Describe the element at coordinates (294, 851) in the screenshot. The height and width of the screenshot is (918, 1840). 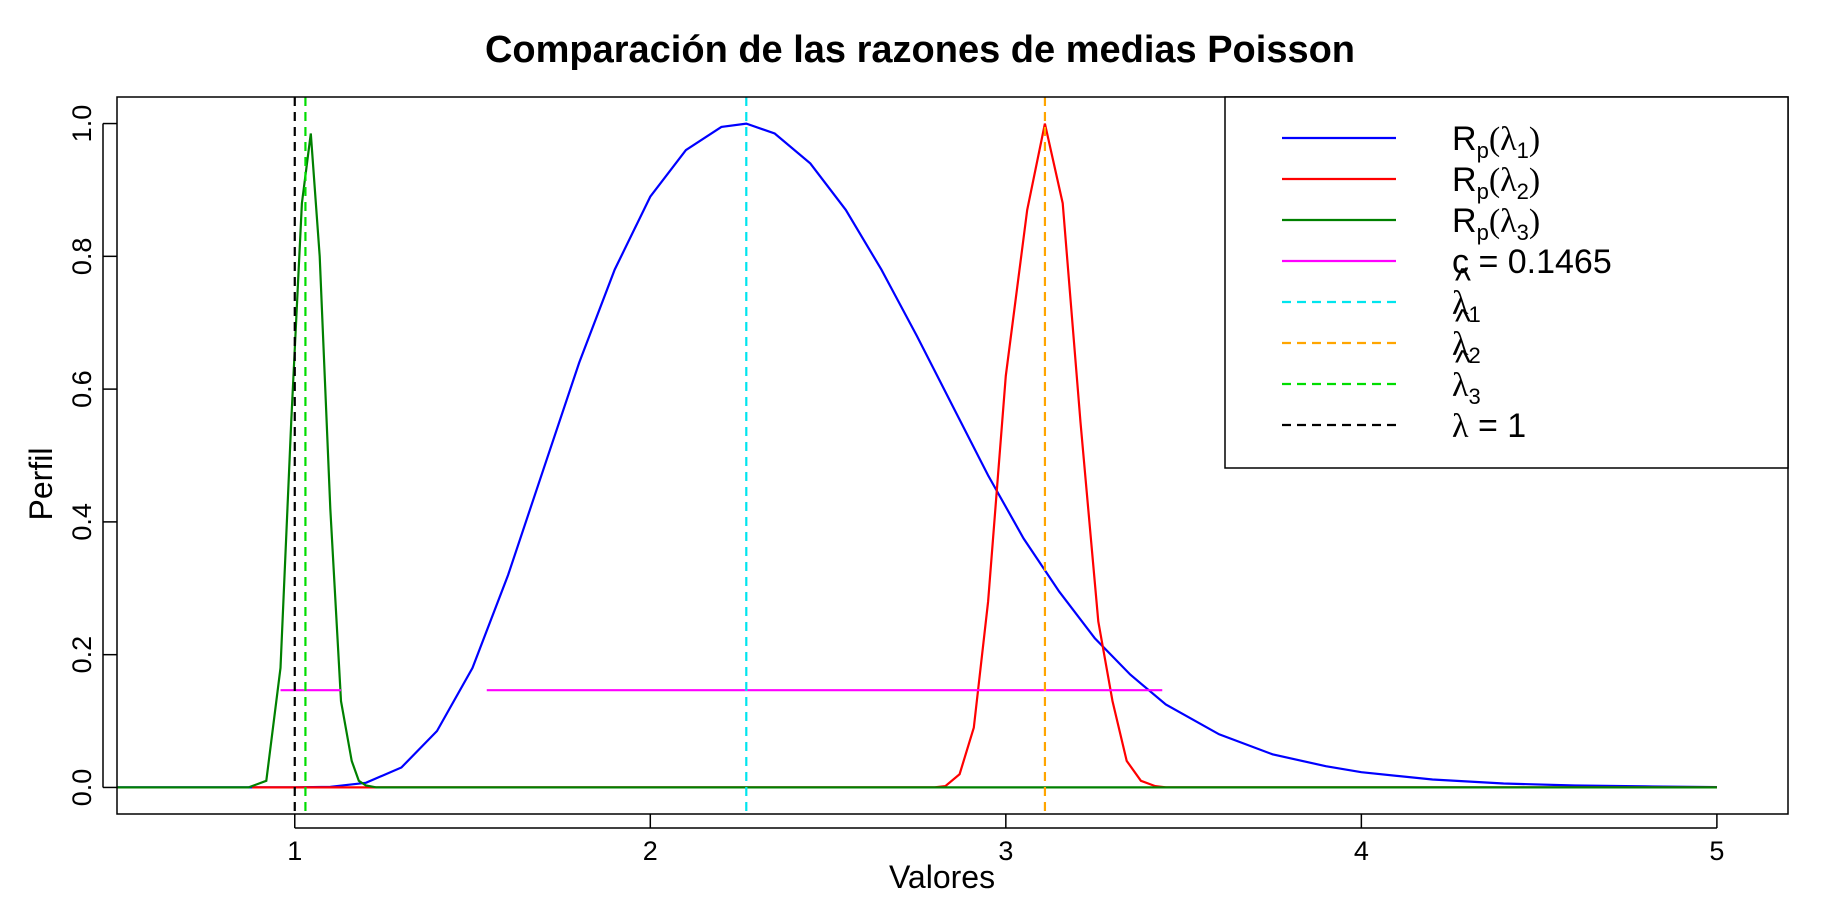
I see `x-tick-label: 1` at that location.